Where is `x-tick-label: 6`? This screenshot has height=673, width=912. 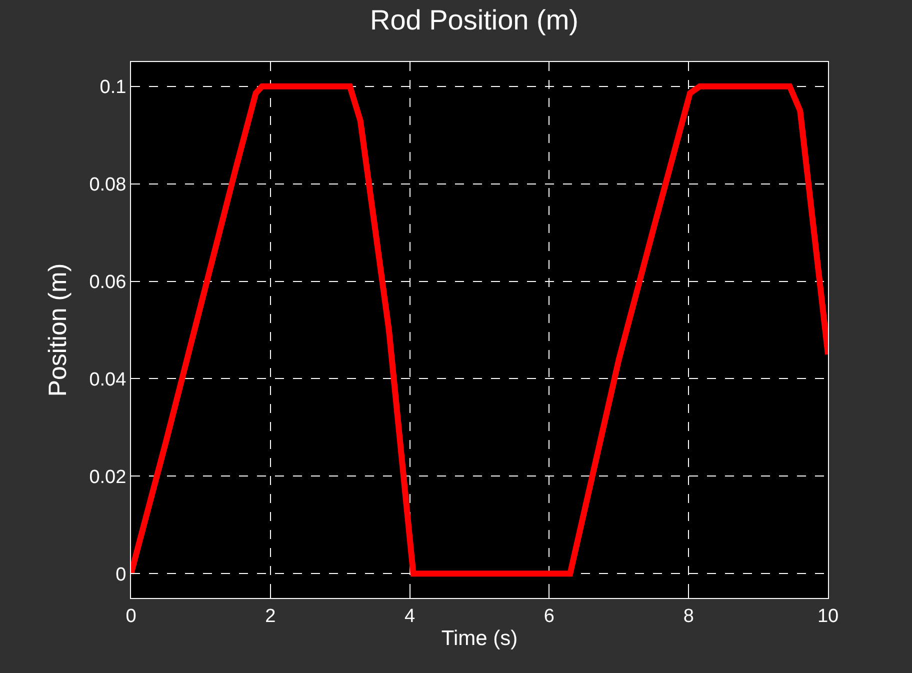 x-tick-label: 6 is located at coordinates (549, 616).